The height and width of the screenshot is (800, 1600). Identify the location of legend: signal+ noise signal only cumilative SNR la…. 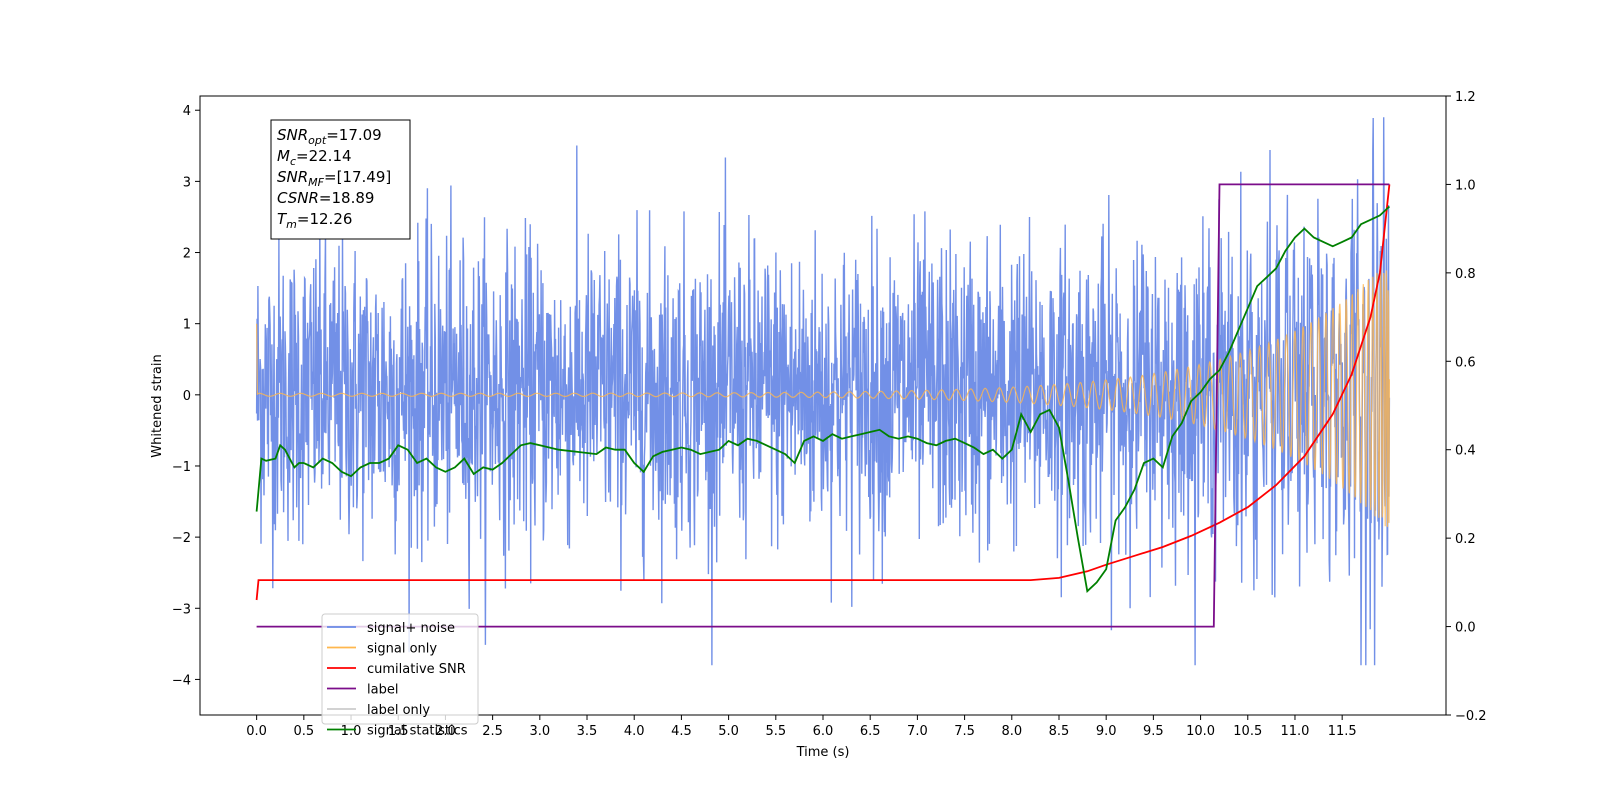
(400, 676).